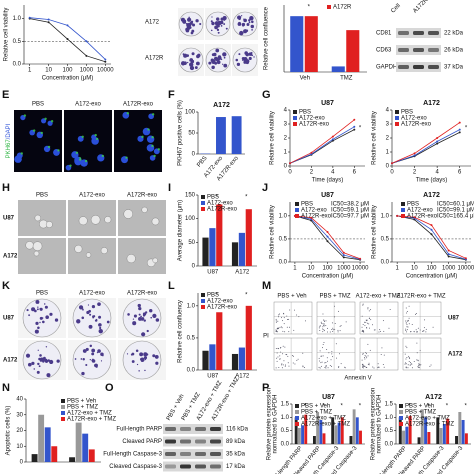  What do you see at coordinates (389, 418) in the screenshot?
I see `y-tick-label: 1.0` at bounding box center [389, 418].